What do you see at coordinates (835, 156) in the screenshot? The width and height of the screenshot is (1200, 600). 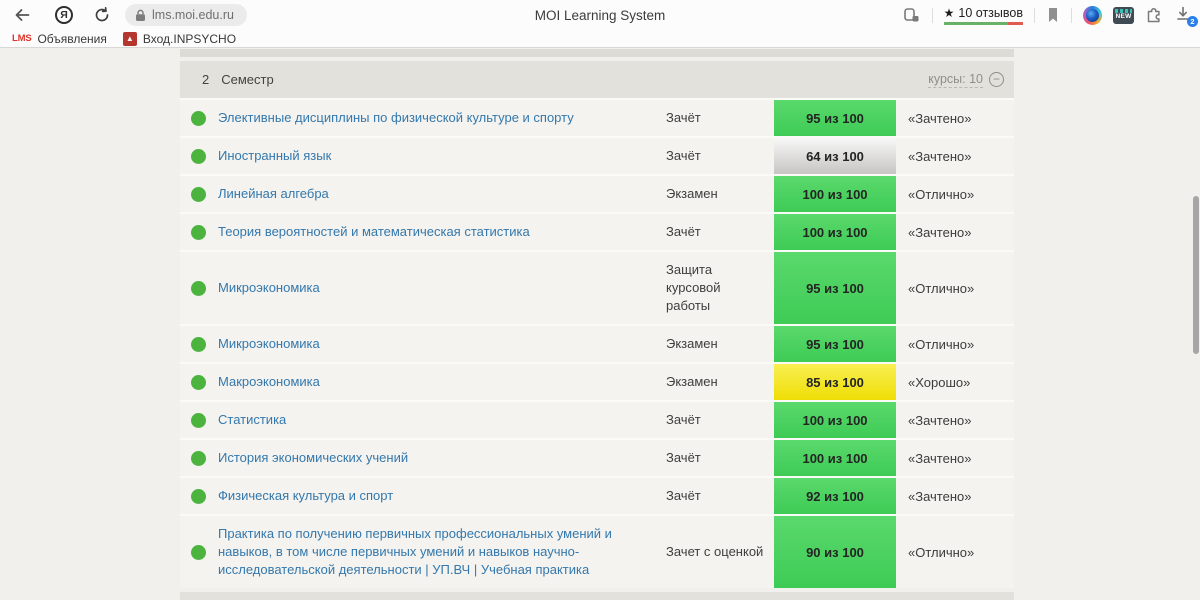 I see `score-badge: 64 из 100` at bounding box center [835, 156].